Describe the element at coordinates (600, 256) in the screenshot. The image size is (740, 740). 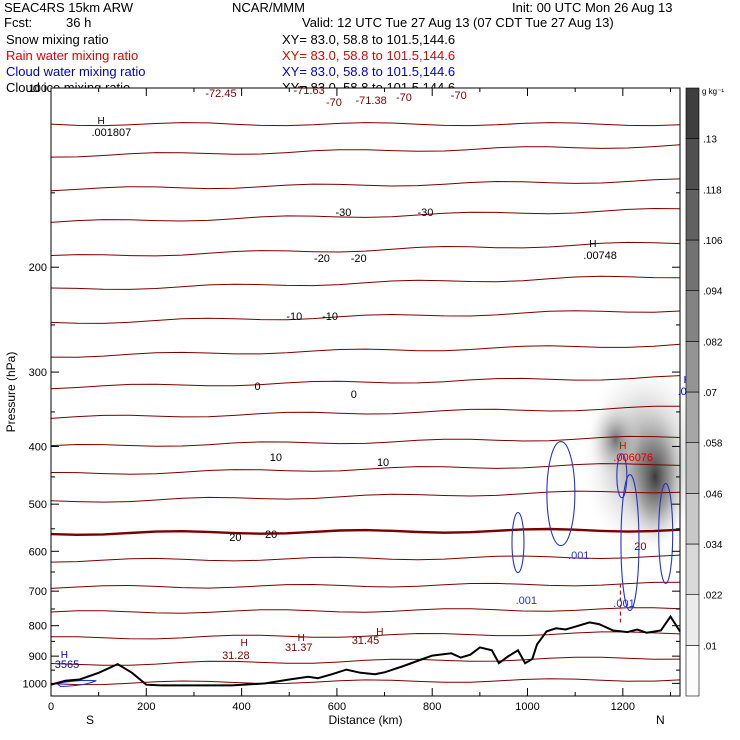
I see `maximum-value: .00748` at that location.